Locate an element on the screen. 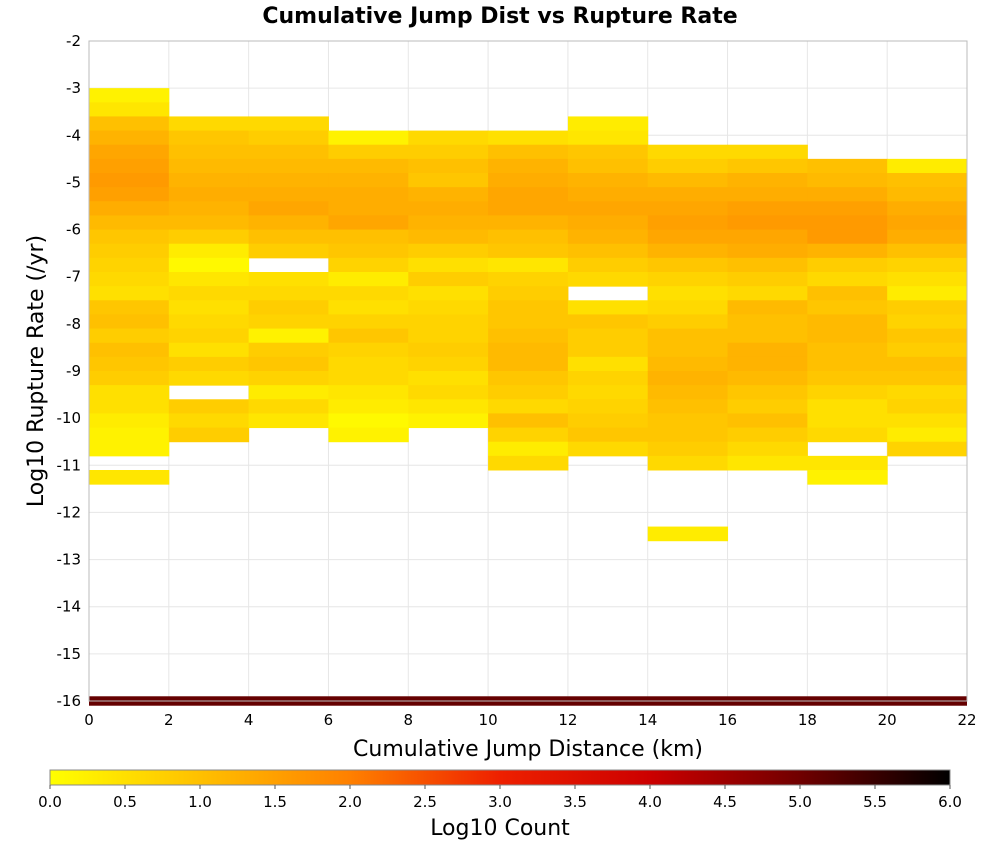 The image size is (1000, 850). y-tick-label: -12 is located at coordinates (69, 512).